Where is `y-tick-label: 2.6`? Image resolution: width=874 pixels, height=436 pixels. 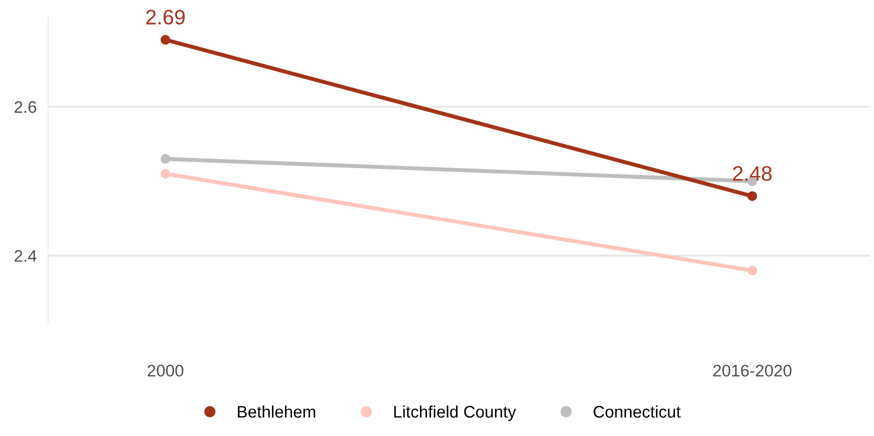 y-tick-label: 2.6 is located at coordinates (25, 107).